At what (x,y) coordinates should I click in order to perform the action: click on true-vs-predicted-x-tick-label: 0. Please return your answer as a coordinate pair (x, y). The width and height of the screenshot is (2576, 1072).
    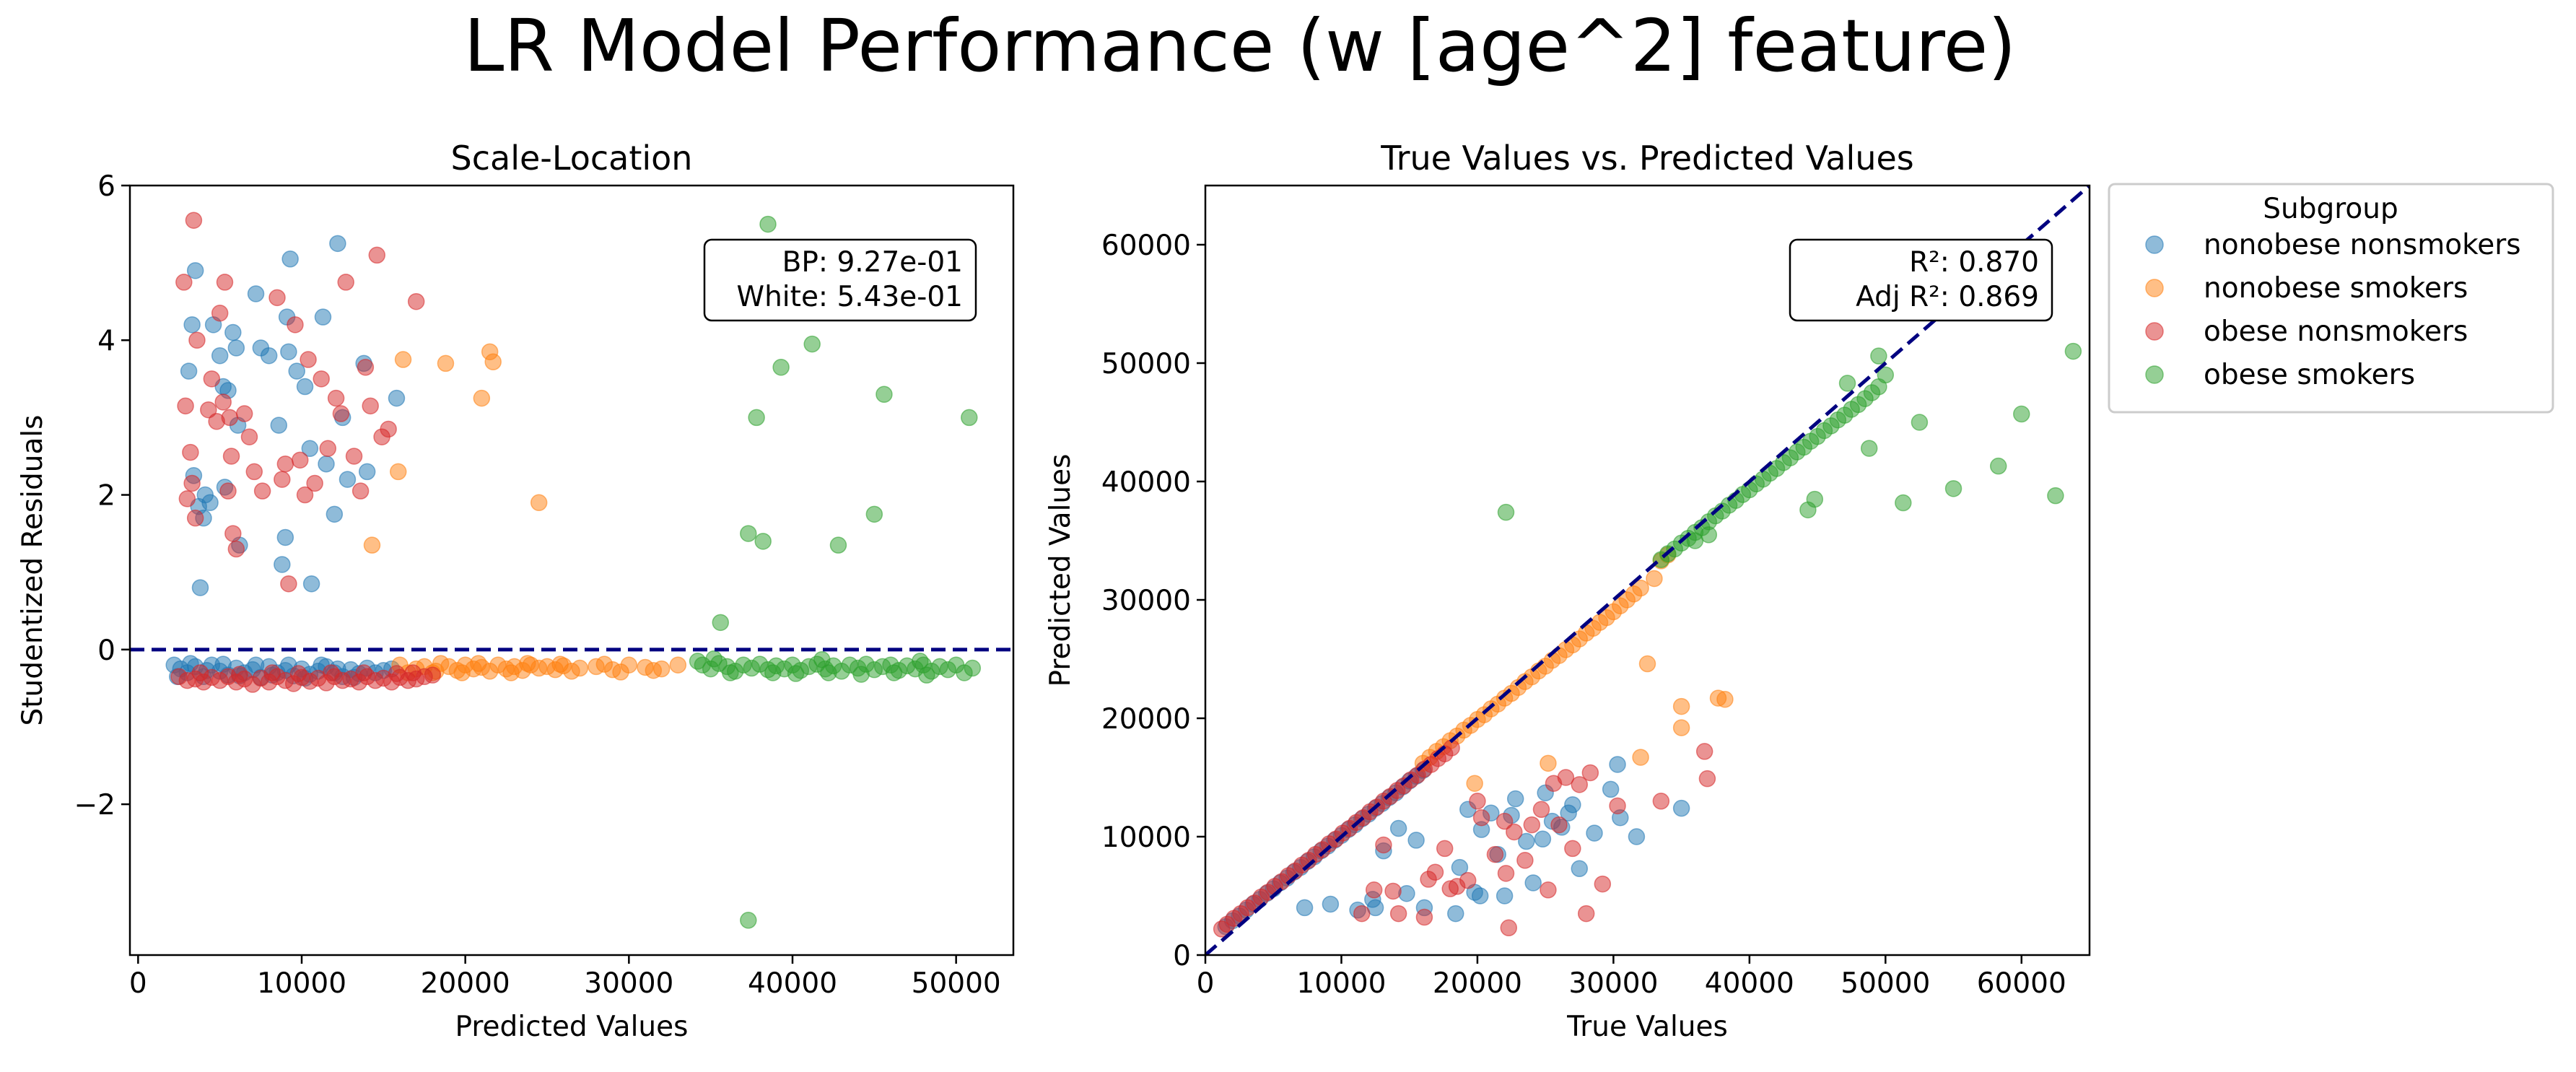
    Looking at the image, I should click on (1206, 983).